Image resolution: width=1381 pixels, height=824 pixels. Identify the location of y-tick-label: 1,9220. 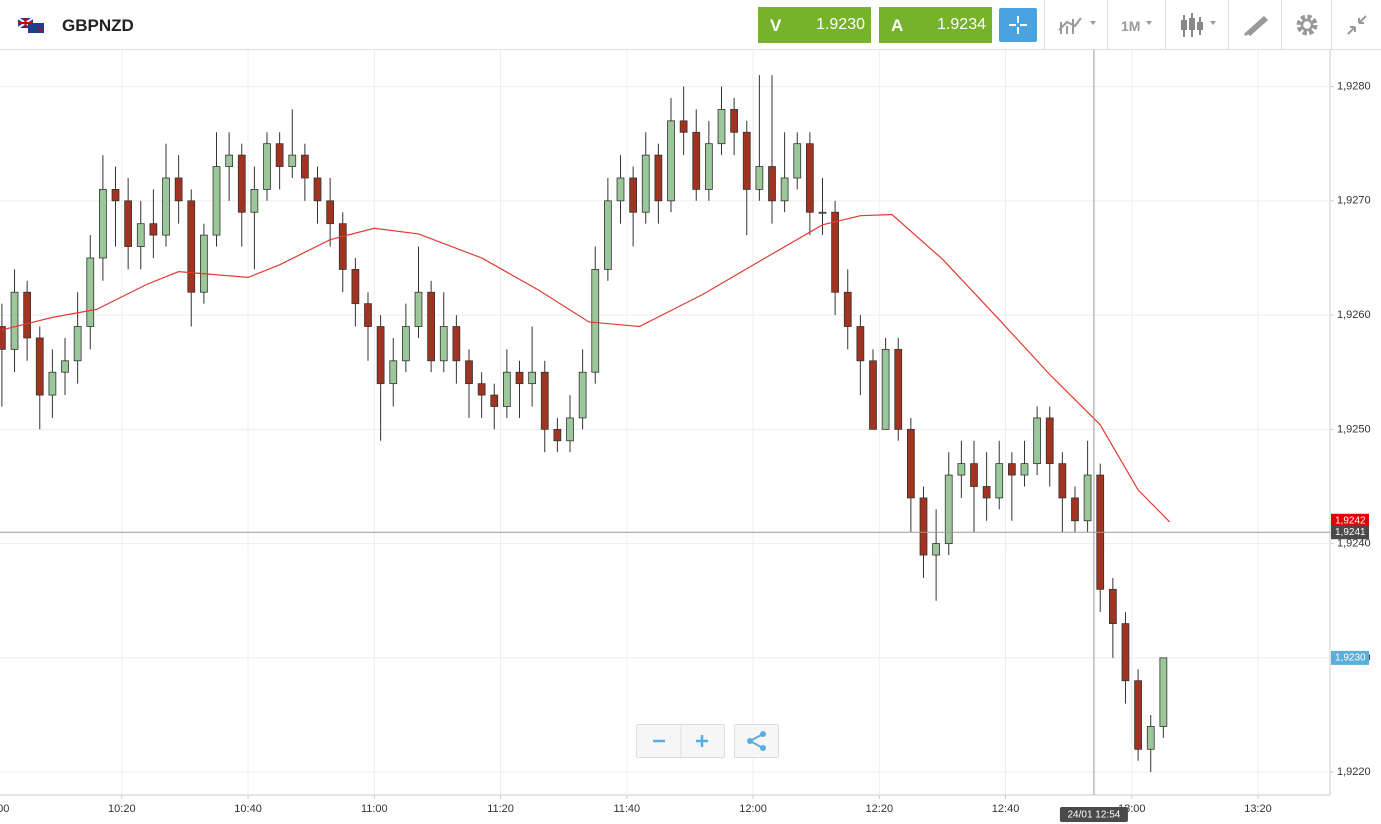
(1354, 772).